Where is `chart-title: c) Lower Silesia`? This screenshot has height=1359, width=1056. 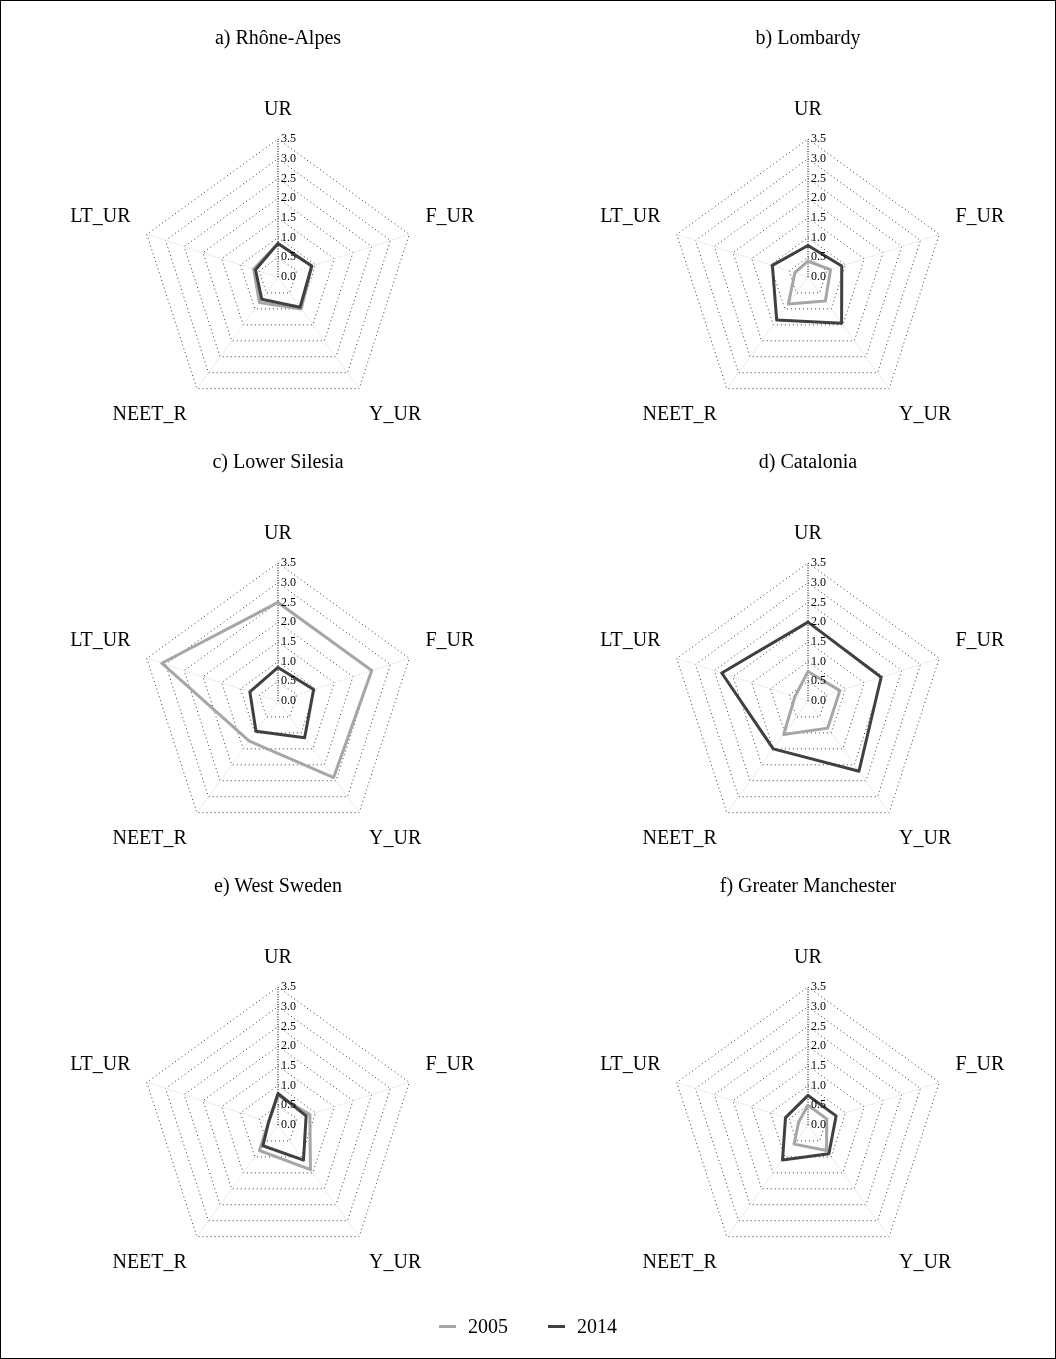
chart-title: c) Lower Silesia is located at coordinates (278, 462).